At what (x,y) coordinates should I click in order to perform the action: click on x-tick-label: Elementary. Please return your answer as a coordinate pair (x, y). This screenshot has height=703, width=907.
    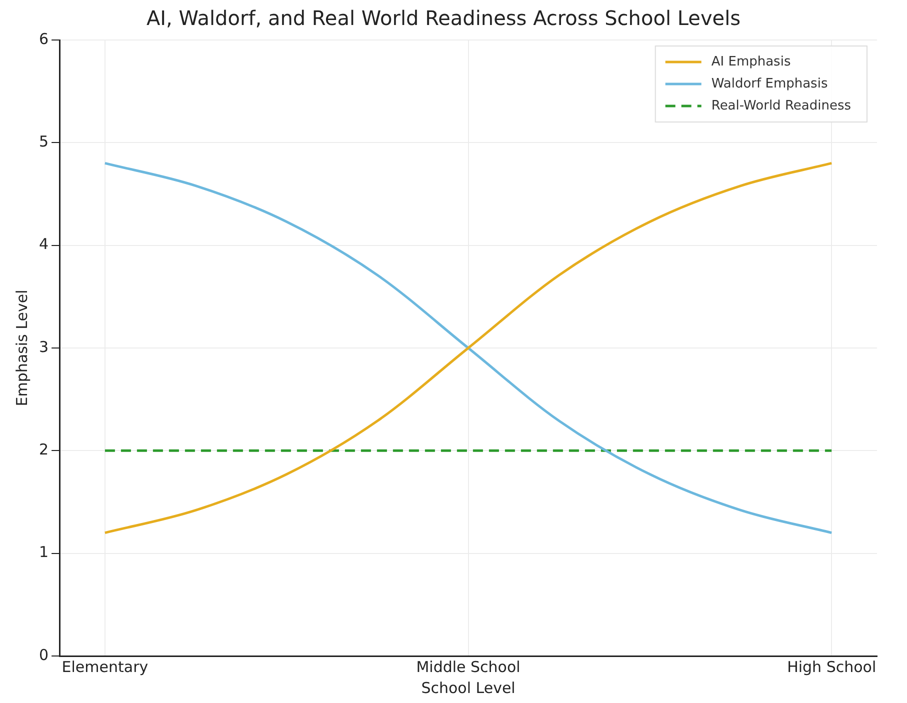
    Looking at the image, I should click on (105, 667).